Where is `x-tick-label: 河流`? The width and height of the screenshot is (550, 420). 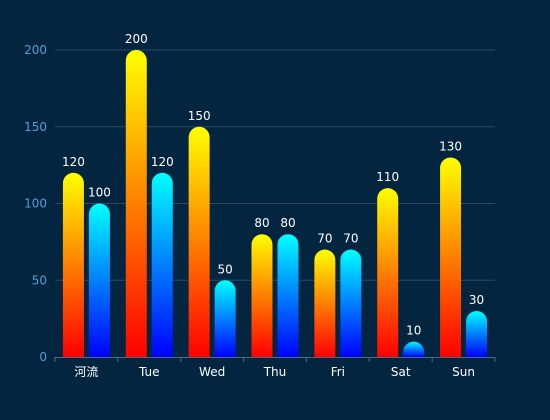
x-tick-label: 河流 is located at coordinates (86, 372).